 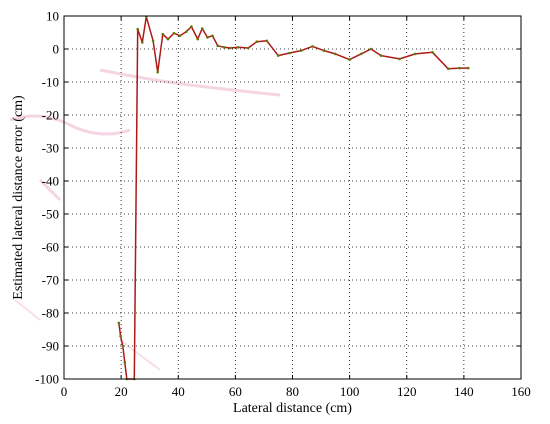 What do you see at coordinates (292, 391) in the screenshot?
I see `x-tick-label: 80` at bounding box center [292, 391].